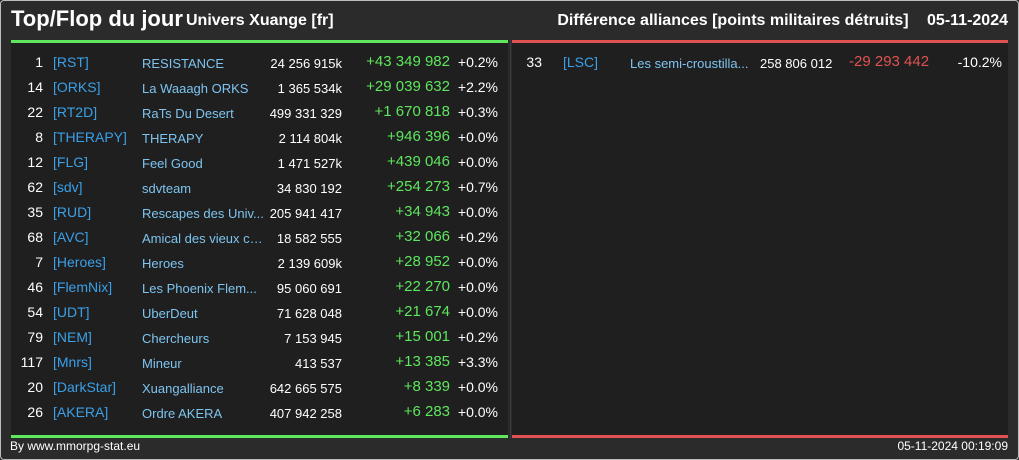 Image resolution: width=1019 pixels, height=460 pixels. What do you see at coordinates (75, 112) in the screenshot?
I see `alliance-tag-link: [RT2D]` at bounding box center [75, 112].